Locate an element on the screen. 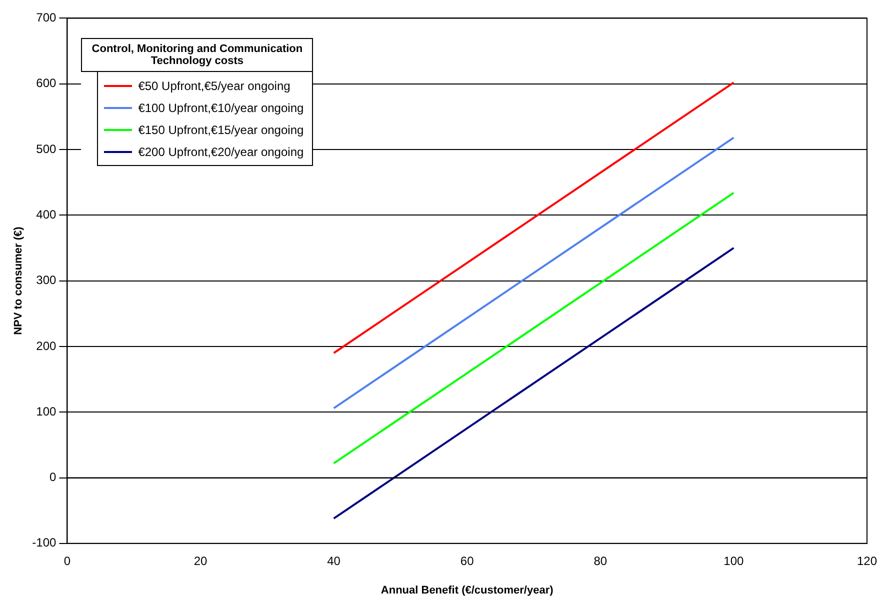  y-axis-title: NPV to consumer (€) is located at coordinates (18, 280).